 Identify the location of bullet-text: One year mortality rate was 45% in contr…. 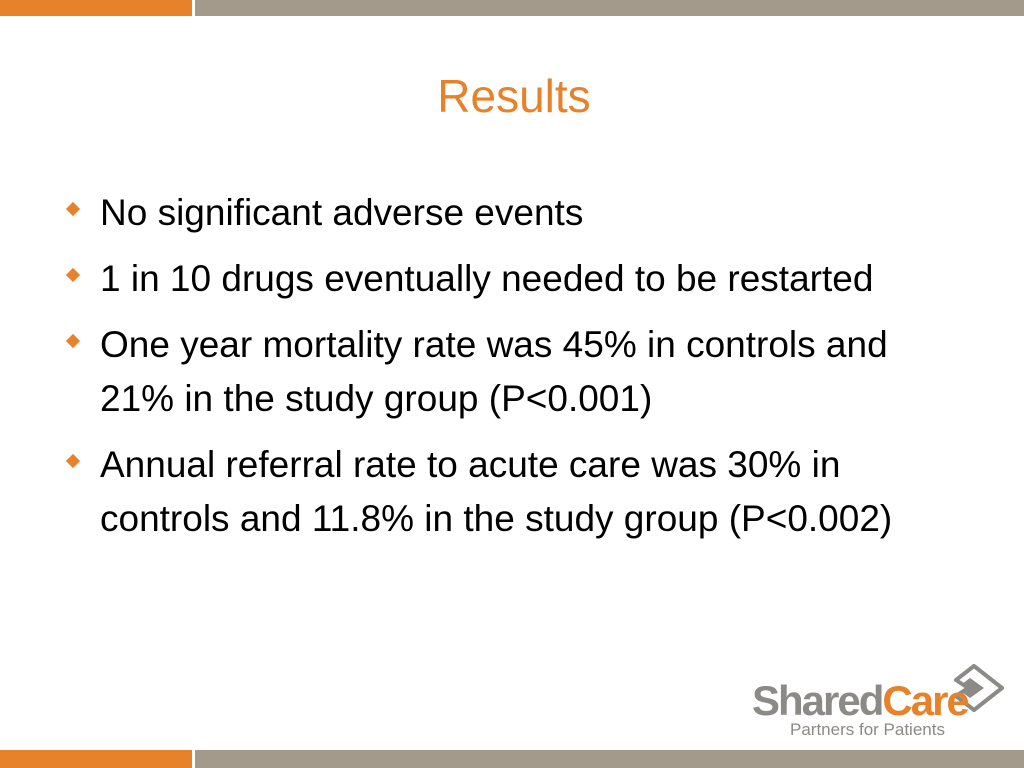
(494, 371).